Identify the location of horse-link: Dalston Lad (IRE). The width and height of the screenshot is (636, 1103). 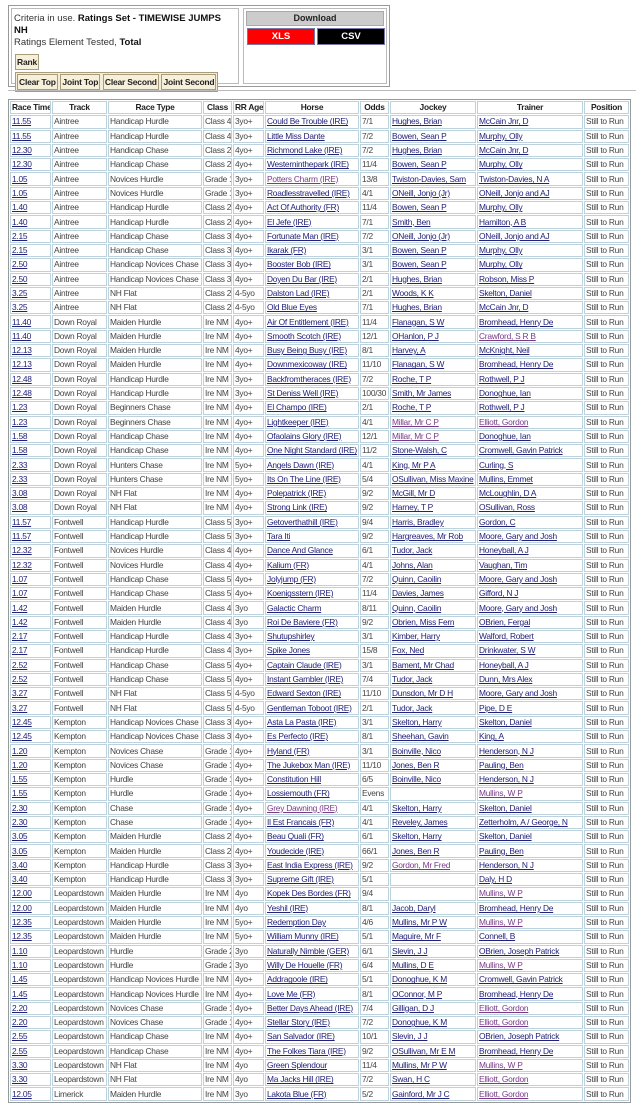
(298, 293).